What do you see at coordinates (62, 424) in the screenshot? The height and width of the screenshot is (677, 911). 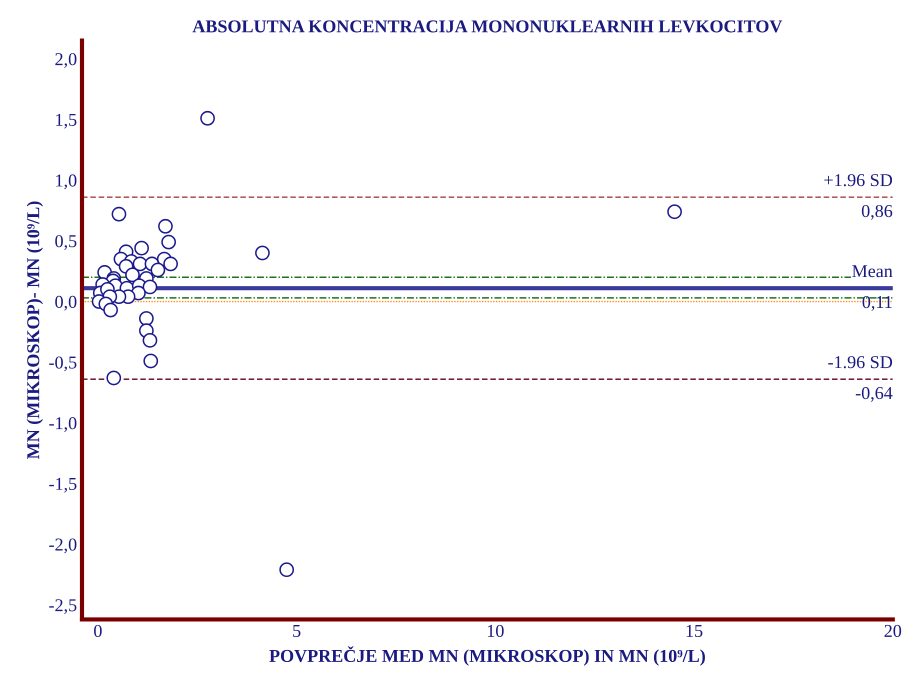 I see `y-tick-label: -1,0` at bounding box center [62, 424].